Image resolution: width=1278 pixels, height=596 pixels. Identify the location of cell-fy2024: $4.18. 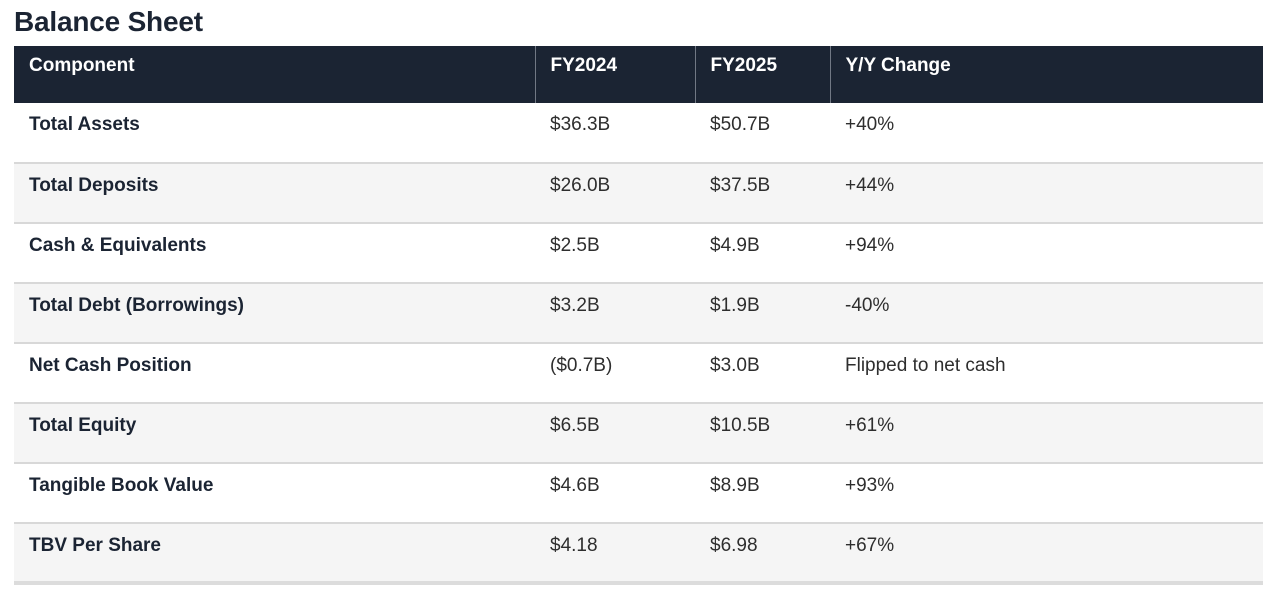
(615, 552).